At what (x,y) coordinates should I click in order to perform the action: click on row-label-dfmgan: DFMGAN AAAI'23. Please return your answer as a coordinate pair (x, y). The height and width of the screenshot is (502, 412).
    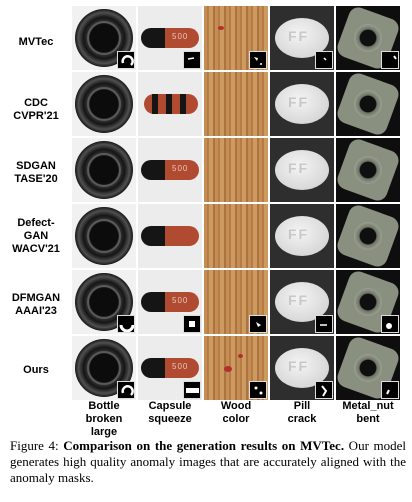
    Looking at the image, I should click on (36, 305).